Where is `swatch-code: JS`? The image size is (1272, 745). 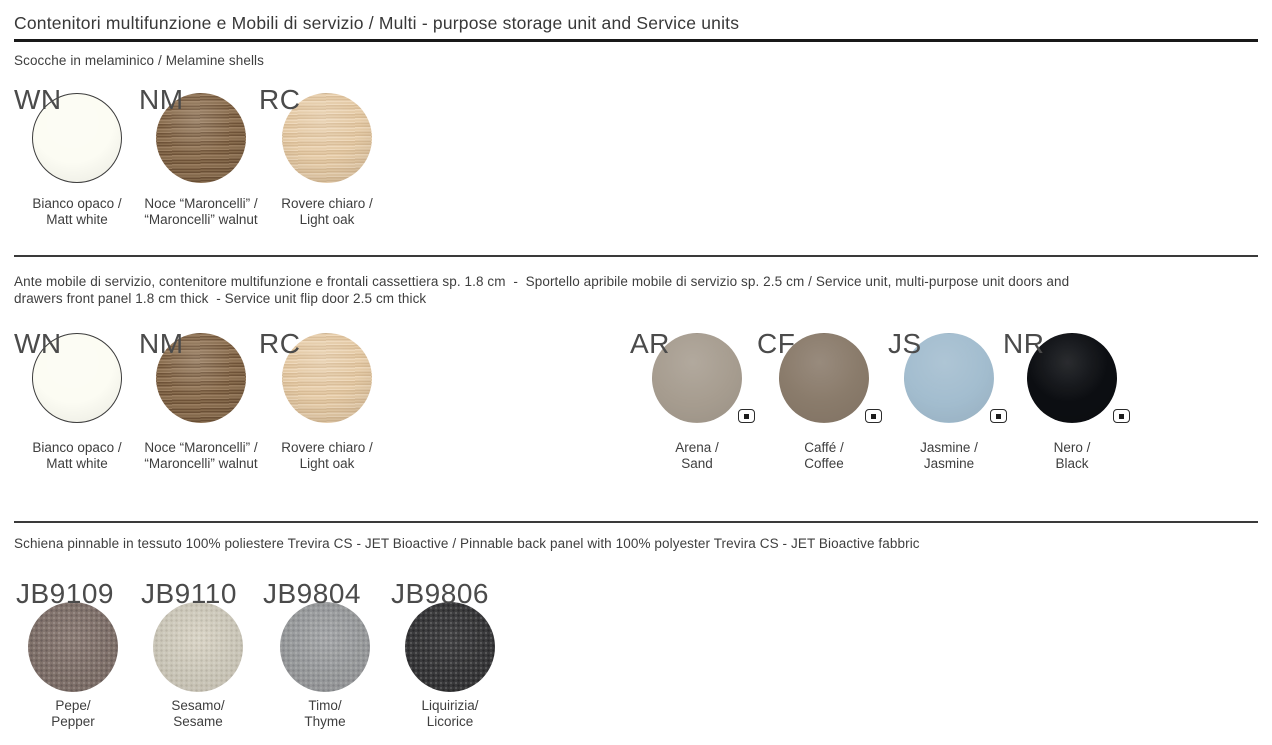
swatch-code: JS is located at coordinates (905, 343).